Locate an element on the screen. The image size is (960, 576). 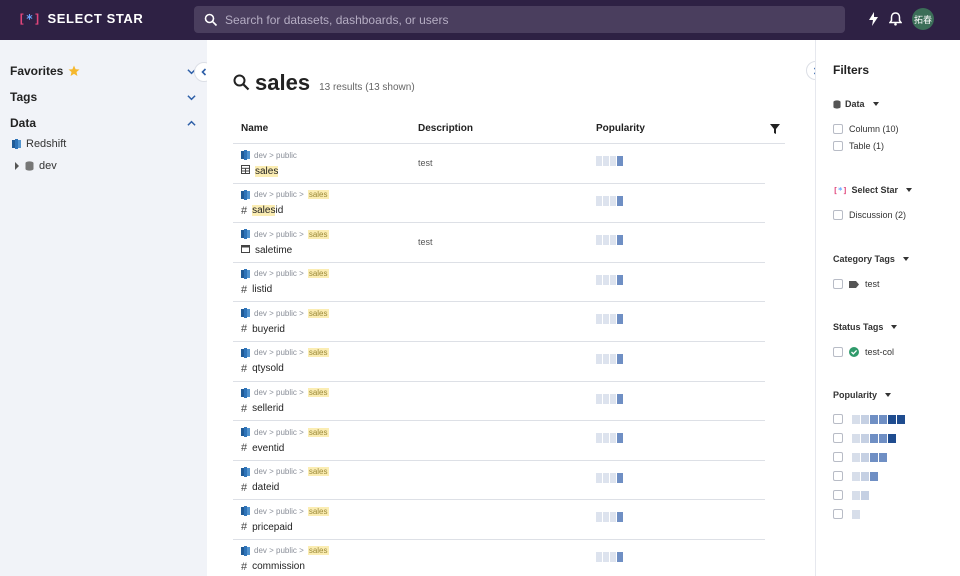
column-header-popularity: Popularity is located at coordinates (620, 128).